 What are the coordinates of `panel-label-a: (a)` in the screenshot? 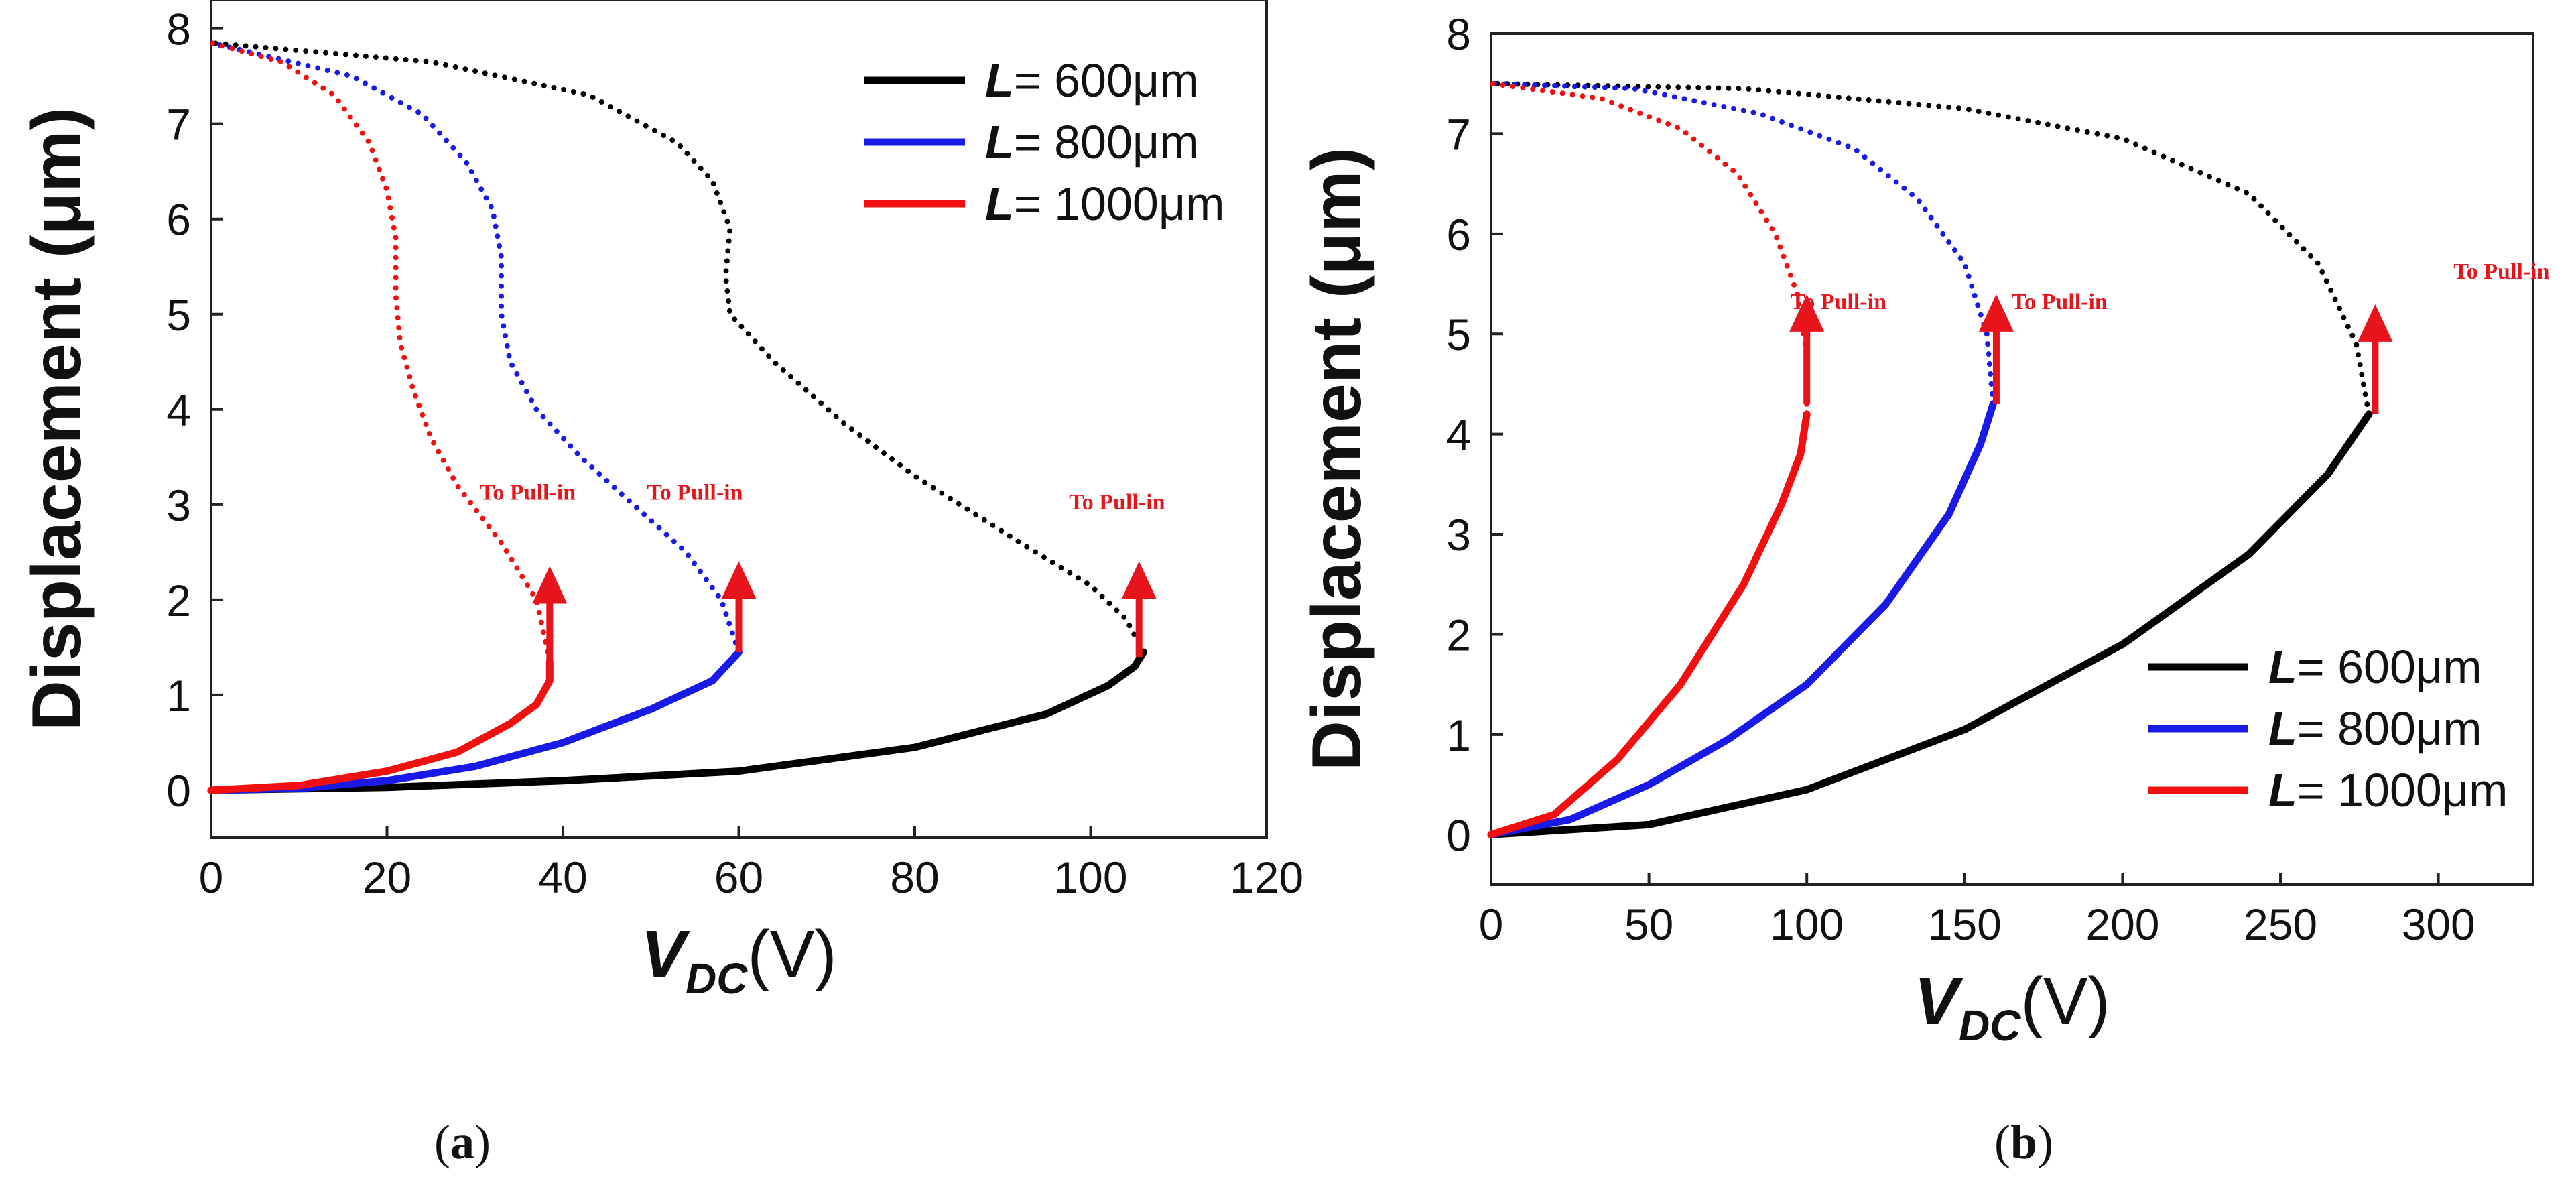 It's located at (462, 1142).